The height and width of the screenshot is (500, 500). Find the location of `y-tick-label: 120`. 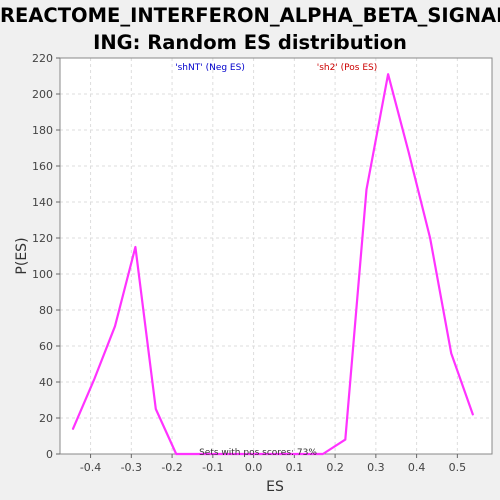

y-tick-label: 120 is located at coordinates (42, 238).